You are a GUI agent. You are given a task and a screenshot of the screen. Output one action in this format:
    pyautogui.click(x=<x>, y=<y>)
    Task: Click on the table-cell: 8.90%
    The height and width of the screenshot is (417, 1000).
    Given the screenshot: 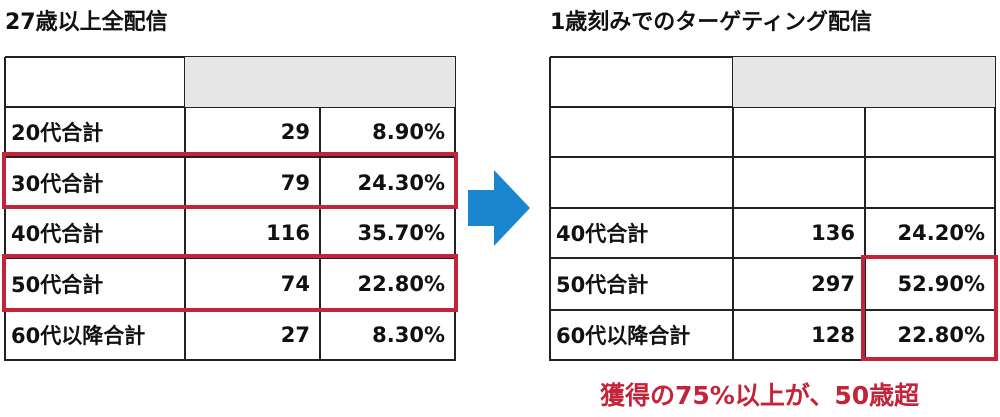 What is the action you would take?
    pyautogui.click(x=408, y=132)
    